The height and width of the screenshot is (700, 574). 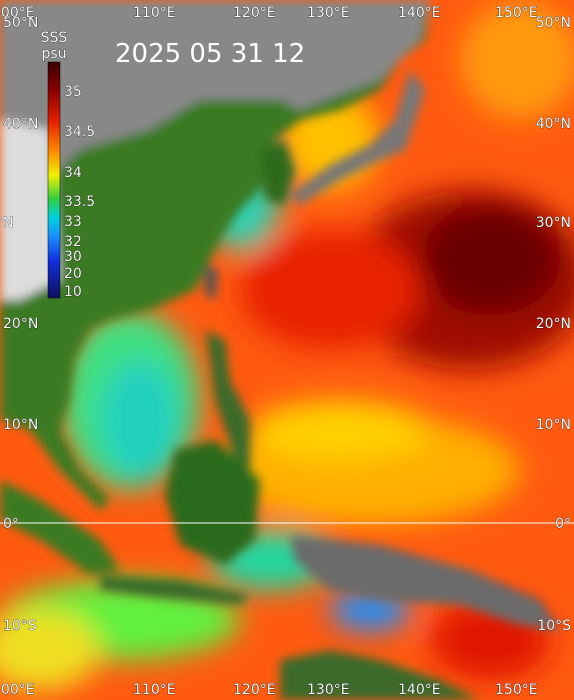 What do you see at coordinates (73, 292) in the screenshot?
I see `legend-label: 10` at bounding box center [73, 292].